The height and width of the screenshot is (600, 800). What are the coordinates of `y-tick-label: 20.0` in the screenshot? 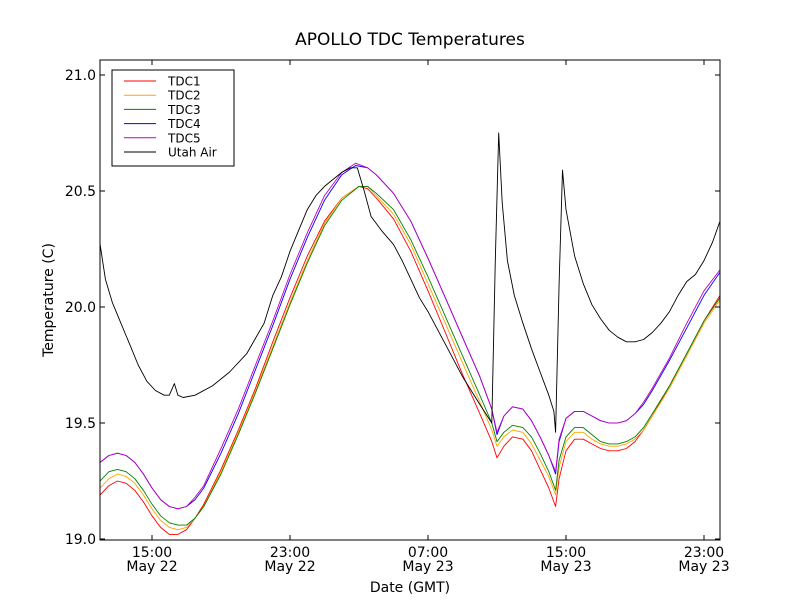 It's located at (80, 308).